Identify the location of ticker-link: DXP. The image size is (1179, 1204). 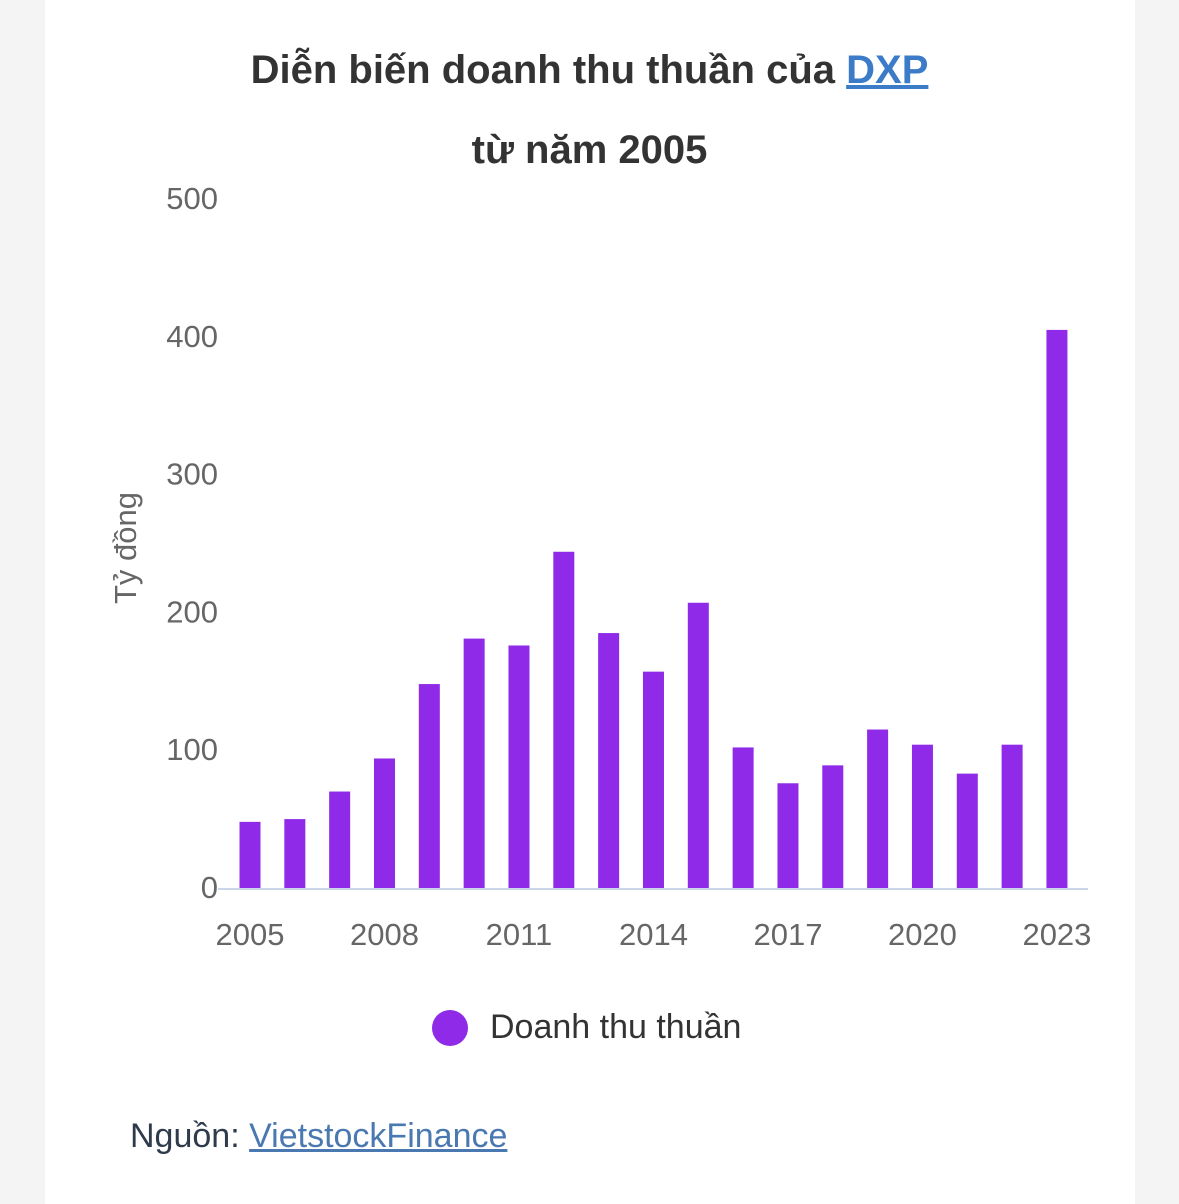
(887, 70).